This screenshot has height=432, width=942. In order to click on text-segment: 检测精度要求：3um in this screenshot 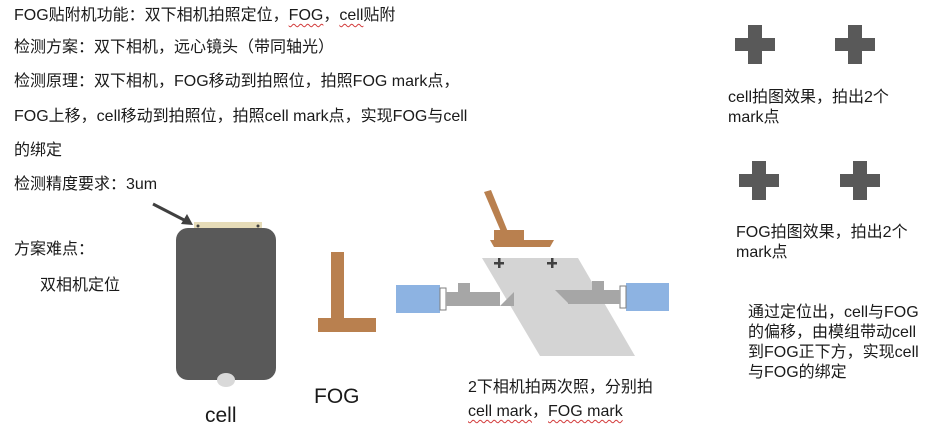, I will do `click(86, 184)`.